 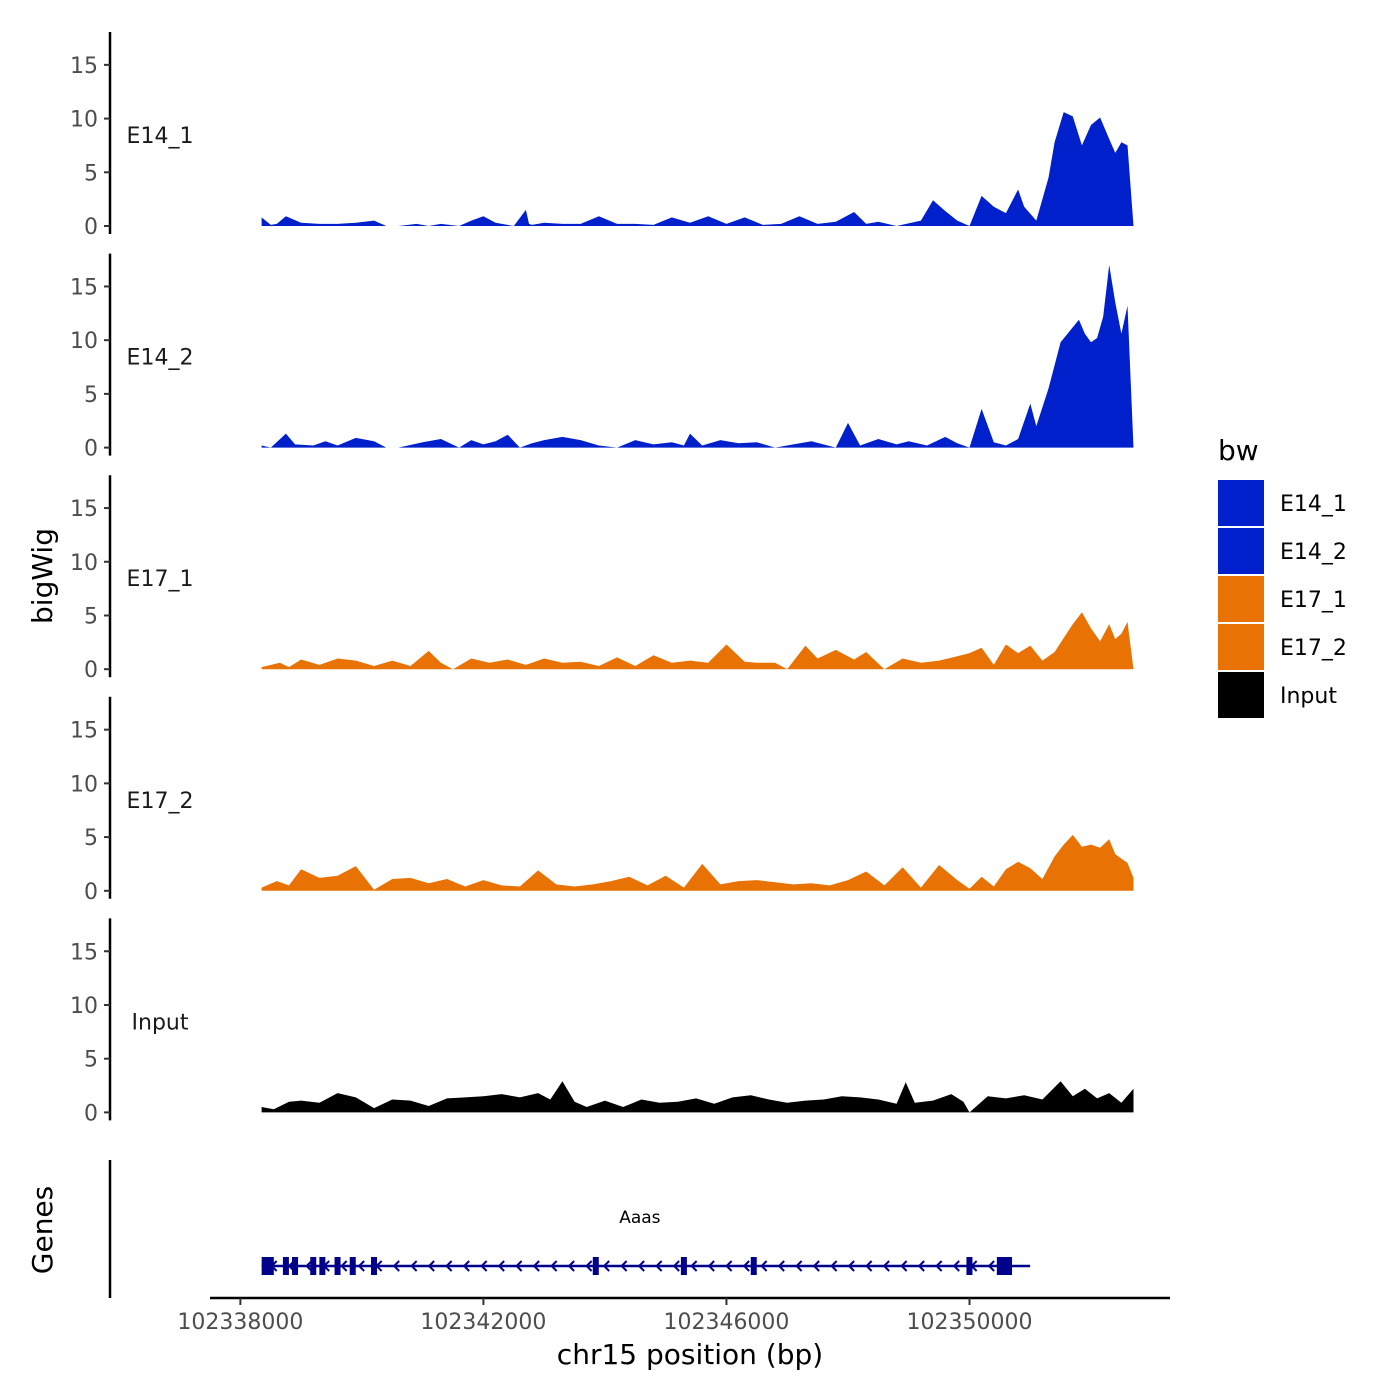 What do you see at coordinates (160, 801) in the screenshot?
I see `track-label: E17_2` at bounding box center [160, 801].